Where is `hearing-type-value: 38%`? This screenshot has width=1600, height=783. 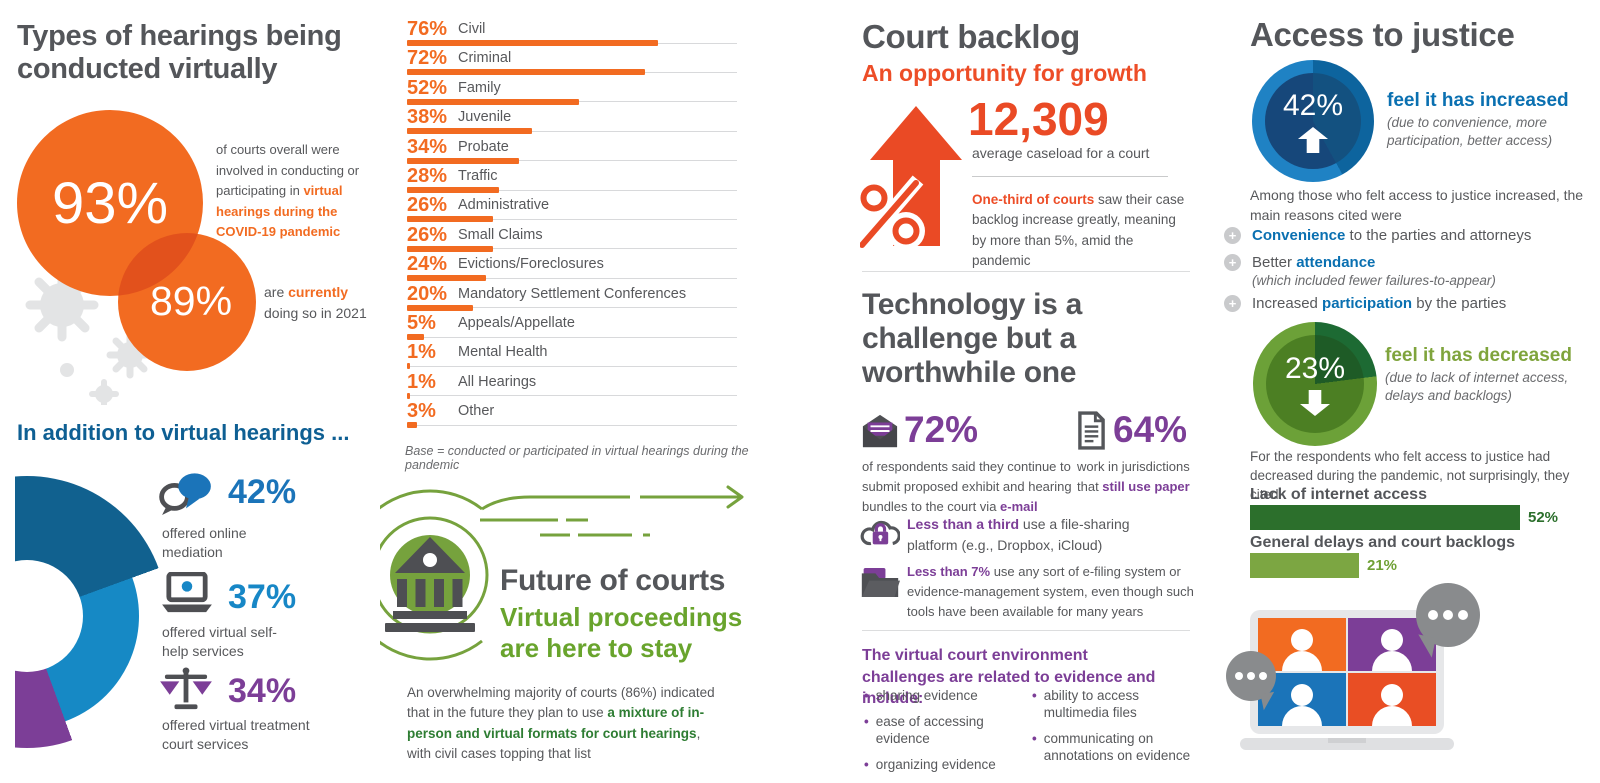 hearing-type-value: 38% is located at coordinates (427, 117).